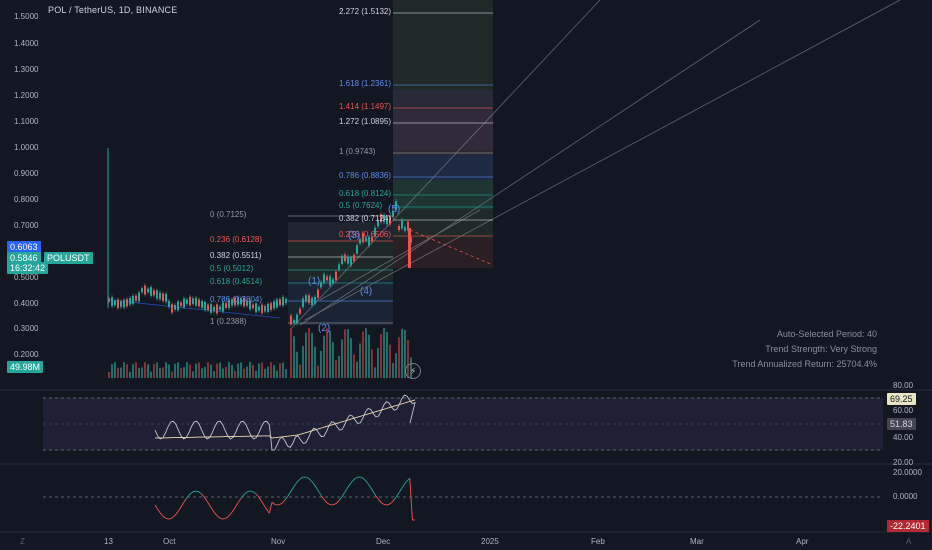  Describe the element at coordinates (357, 151) in the screenshot. I see `fib-extension-label: 1 (0.9743)` at that location.